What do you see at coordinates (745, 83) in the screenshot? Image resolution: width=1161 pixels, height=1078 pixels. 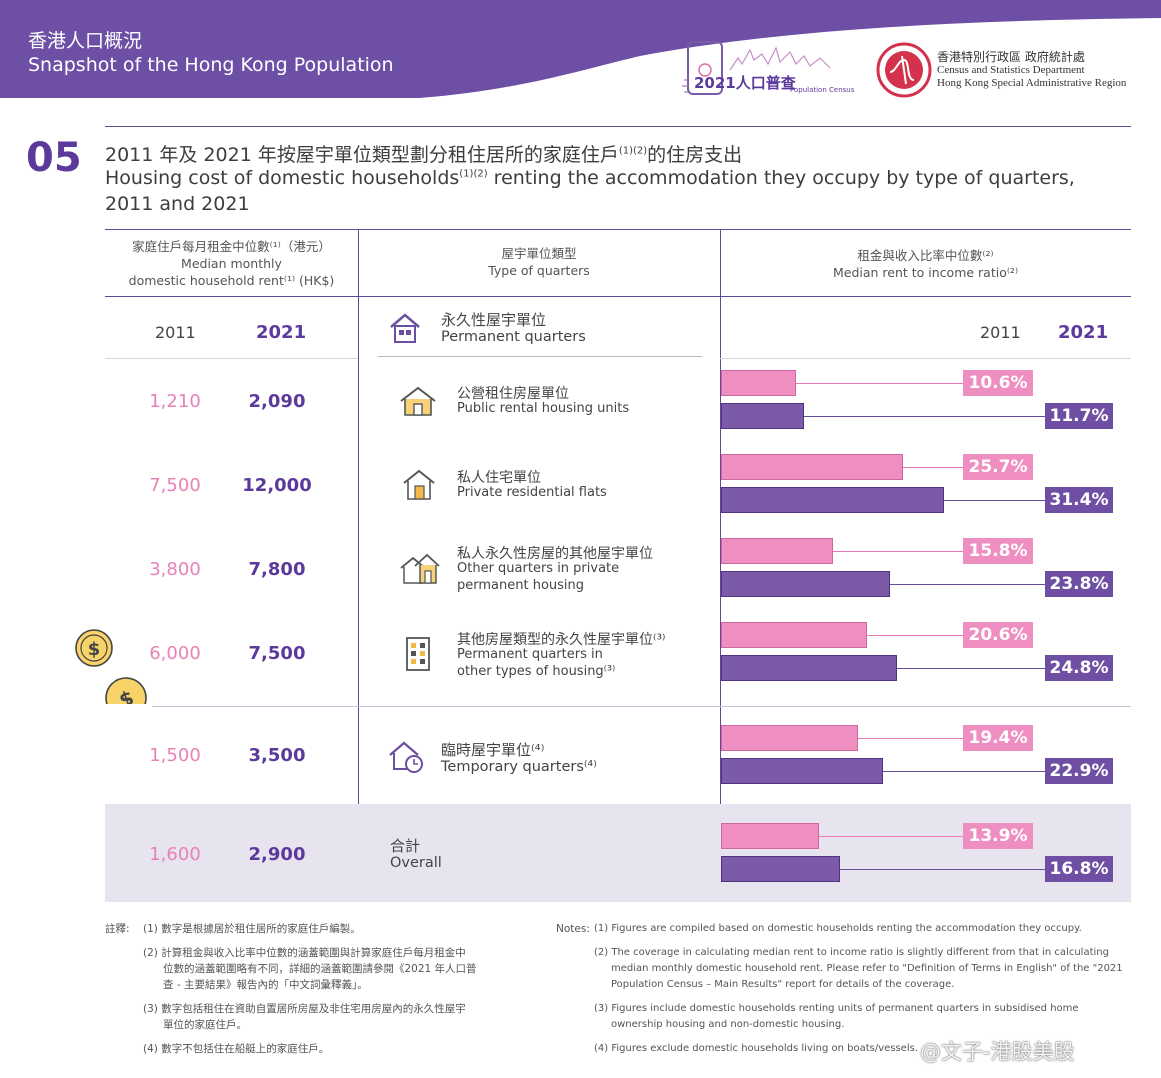 I see `census-logo-text: 2021人口普查` at bounding box center [745, 83].